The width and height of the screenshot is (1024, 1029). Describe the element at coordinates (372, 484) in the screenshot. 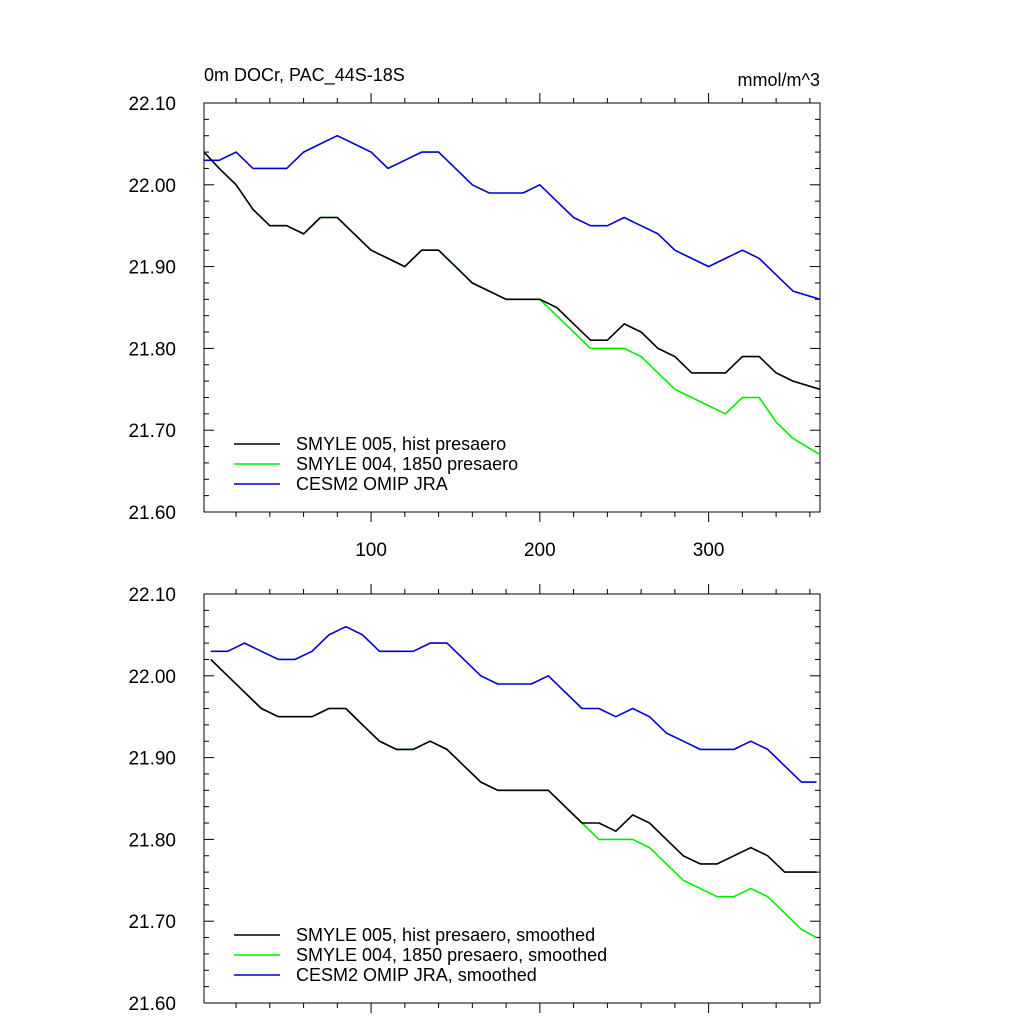

I see `legend-label: CESM2 OMIP JRA` at that location.